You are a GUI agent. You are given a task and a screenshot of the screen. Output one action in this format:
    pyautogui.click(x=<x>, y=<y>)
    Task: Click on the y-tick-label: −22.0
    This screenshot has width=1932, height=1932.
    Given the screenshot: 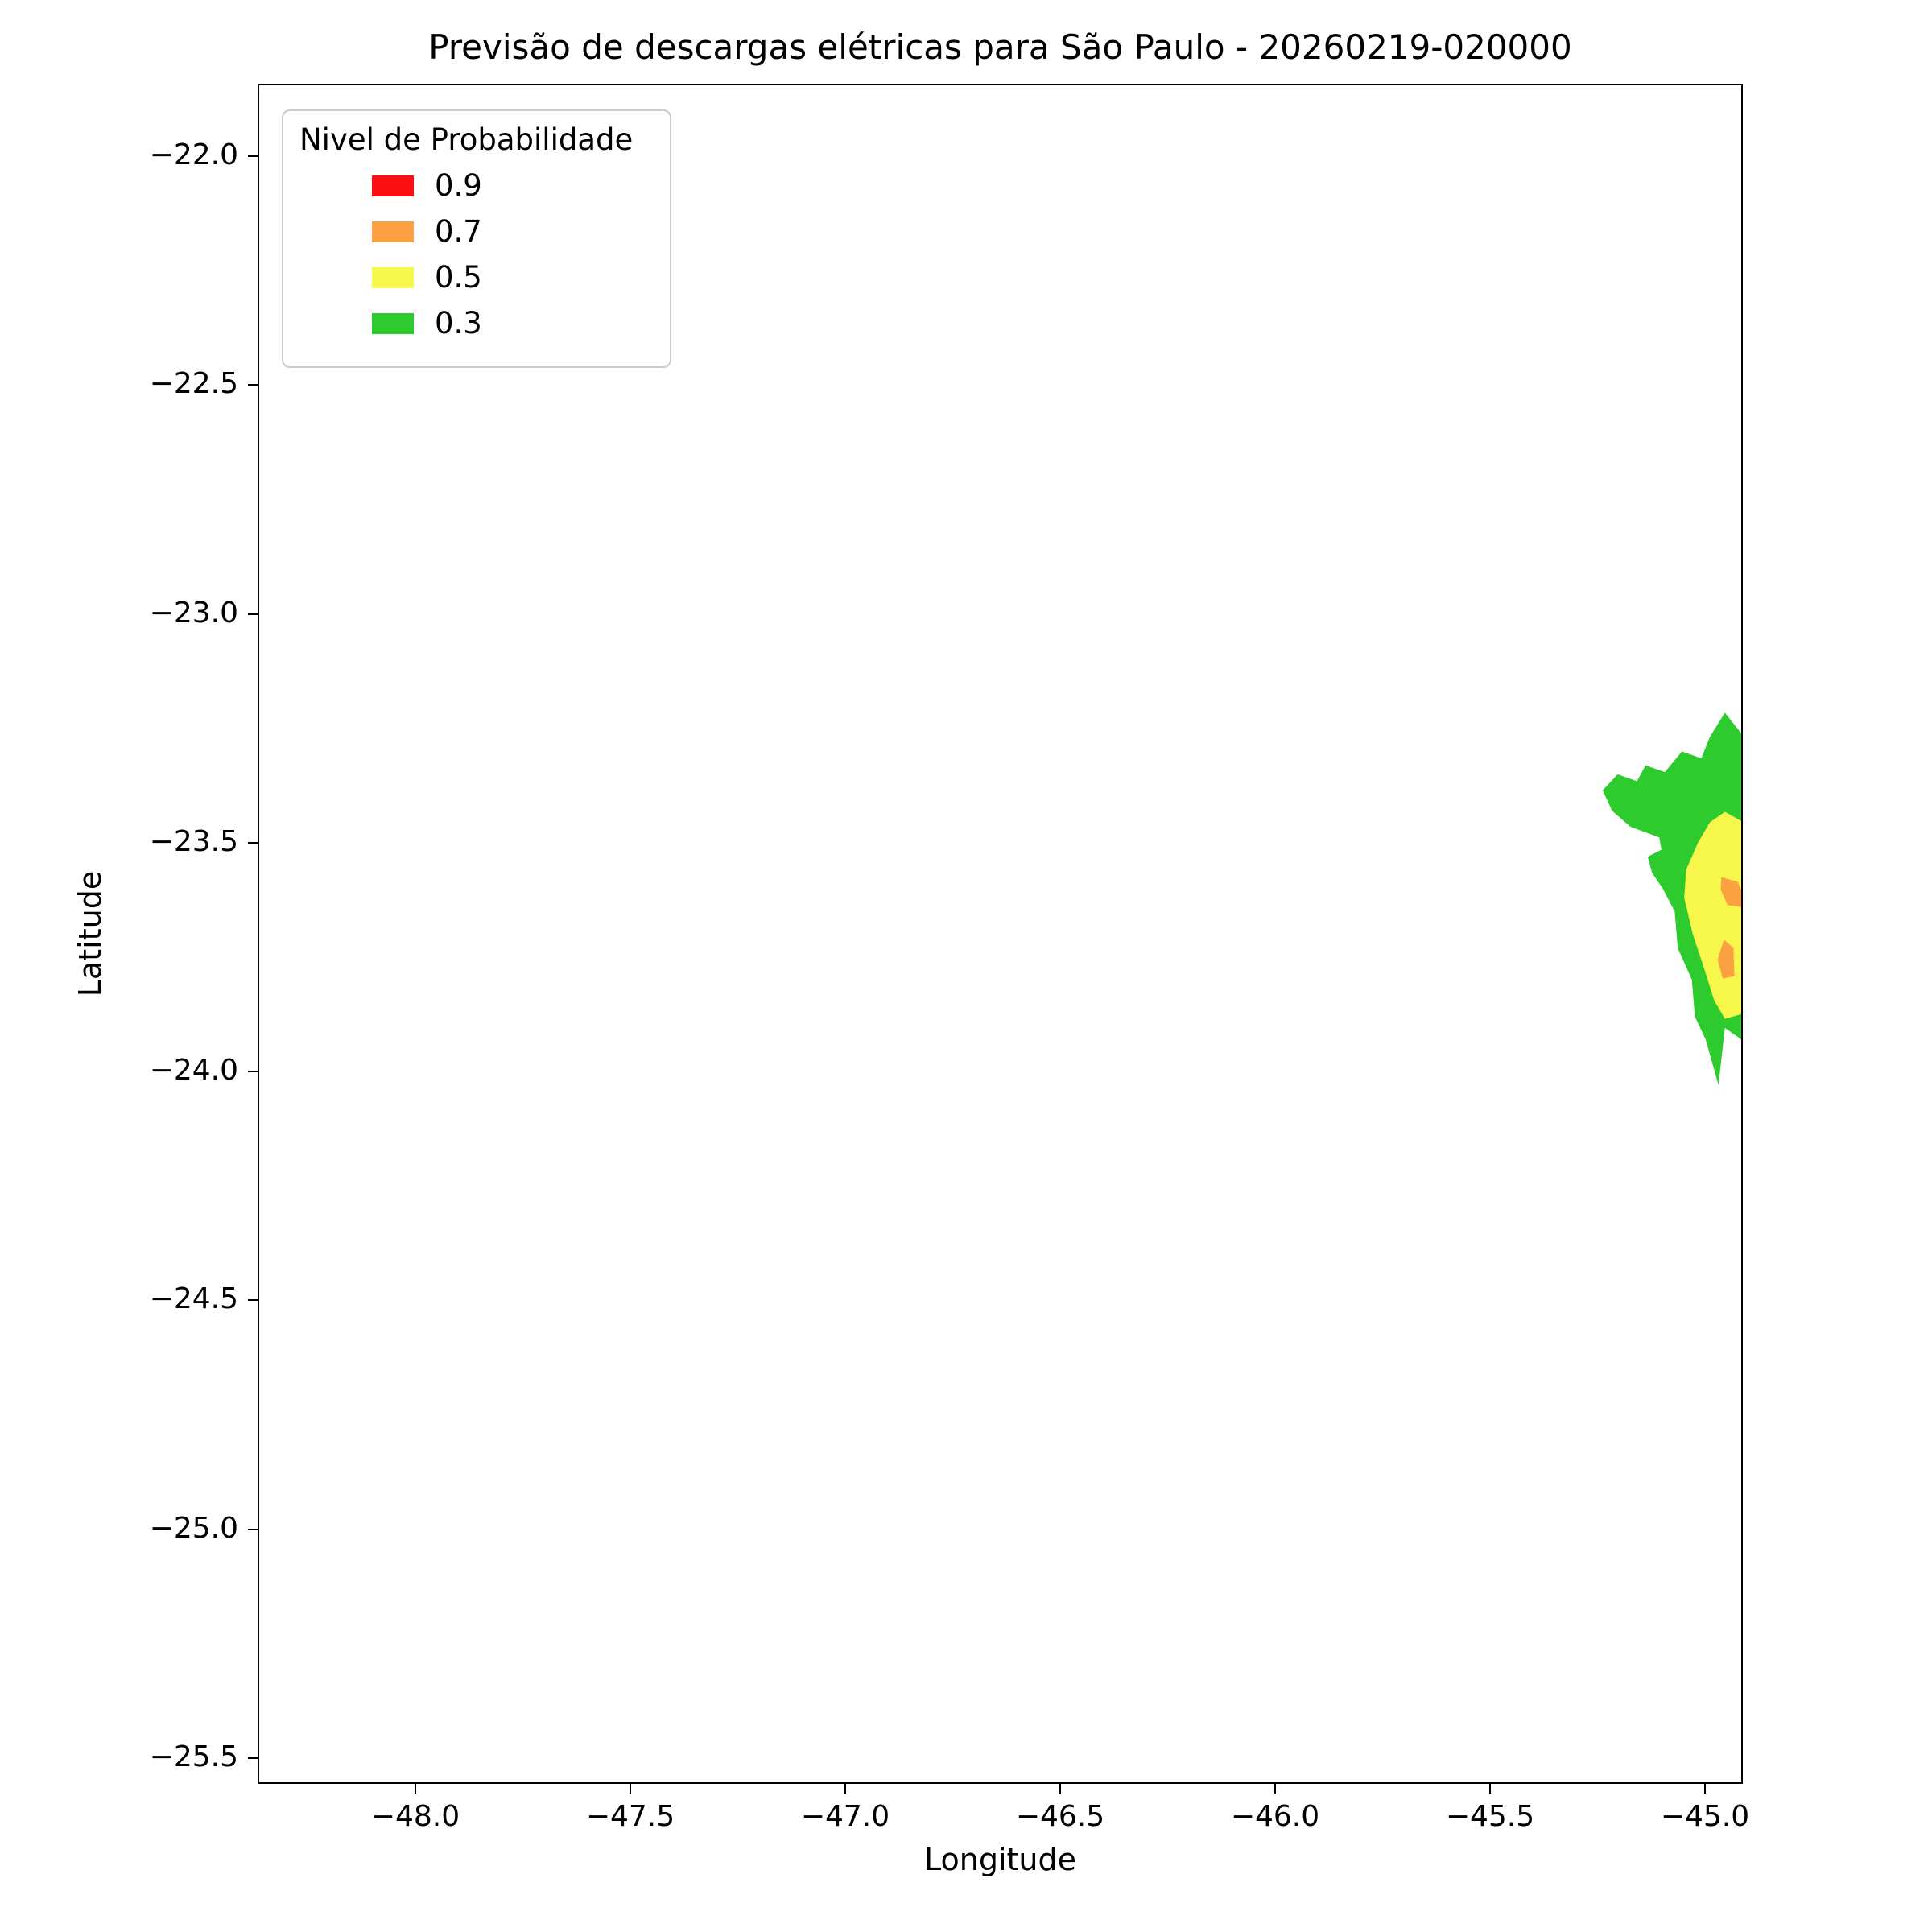 What is the action you would take?
    pyautogui.click(x=193, y=154)
    